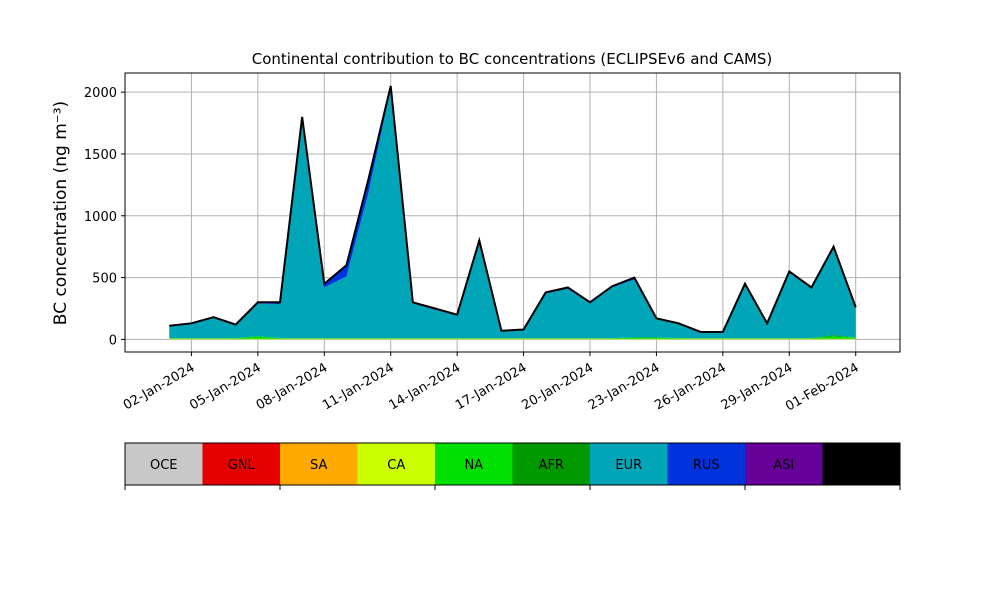  What do you see at coordinates (100, 155) in the screenshot?
I see `y-tick-label: 1500` at bounding box center [100, 155].